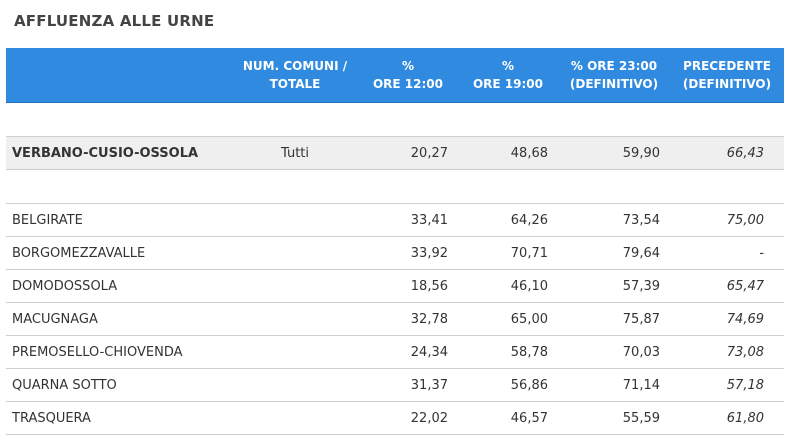 This screenshot has height=440, width=792. I want to click on row-precedente: 57,18, so click(745, 385).